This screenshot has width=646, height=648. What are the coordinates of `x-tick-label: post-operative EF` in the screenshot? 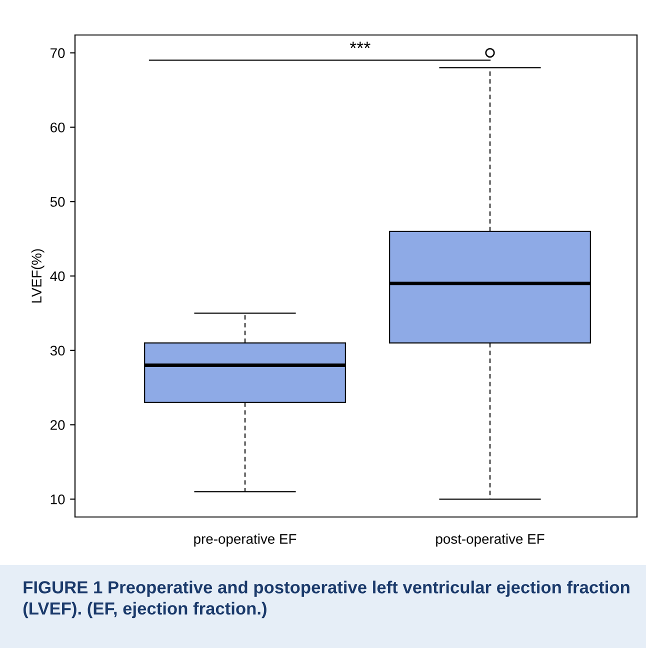 It's located at (490, 540).